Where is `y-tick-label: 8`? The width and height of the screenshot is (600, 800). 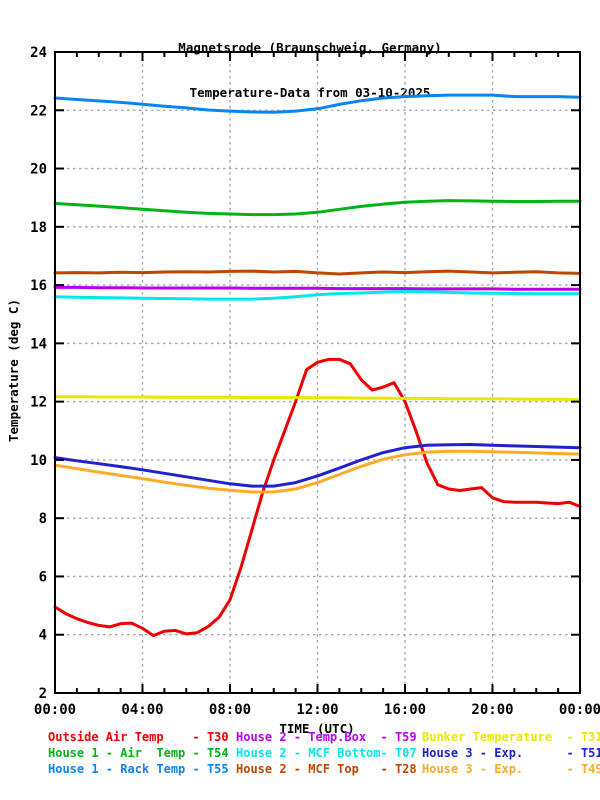
y-tick-label: 8 is located at coordinates (43, 519).